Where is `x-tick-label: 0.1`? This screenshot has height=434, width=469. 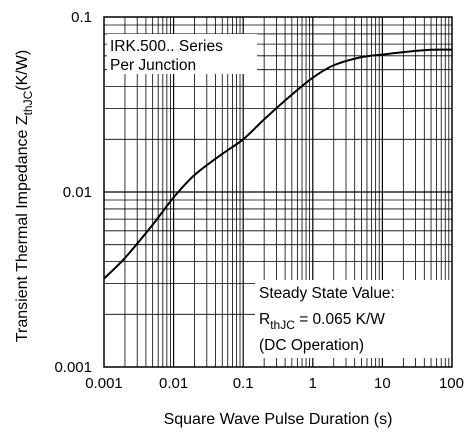 x-tick-label: 0.1 is located at coordinates (243, 383).